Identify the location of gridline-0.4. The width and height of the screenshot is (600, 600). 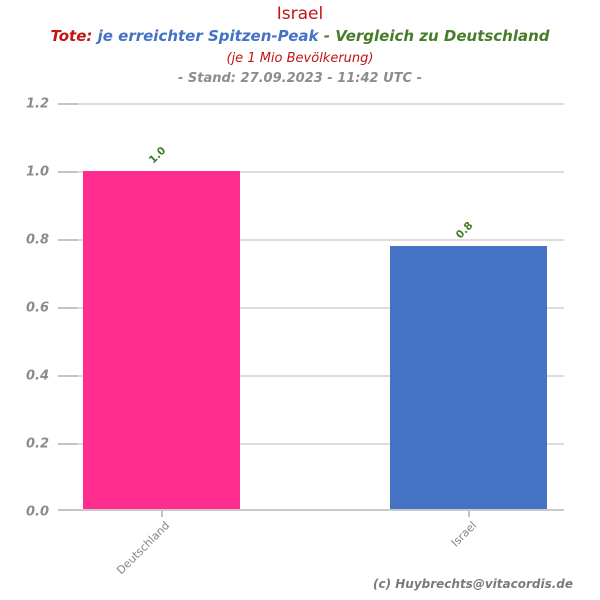
(311, 376).